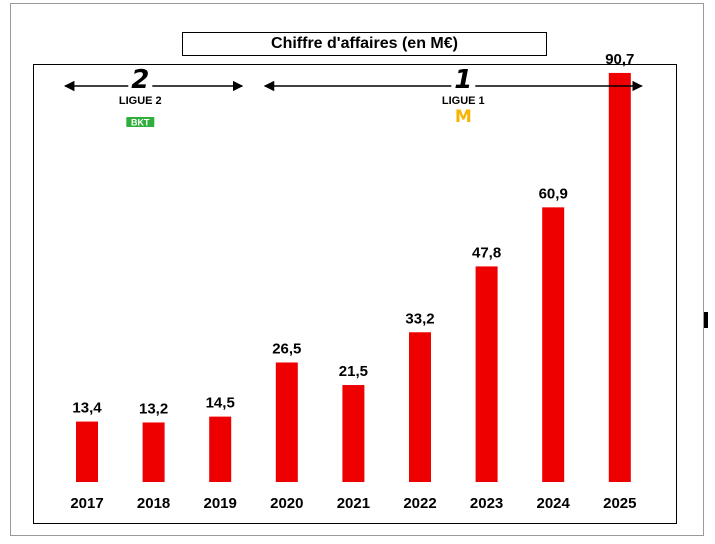  Describe the element at coordinates (353, 371) in the screenshot. I see `data-label-2021: 21,5` at that location.